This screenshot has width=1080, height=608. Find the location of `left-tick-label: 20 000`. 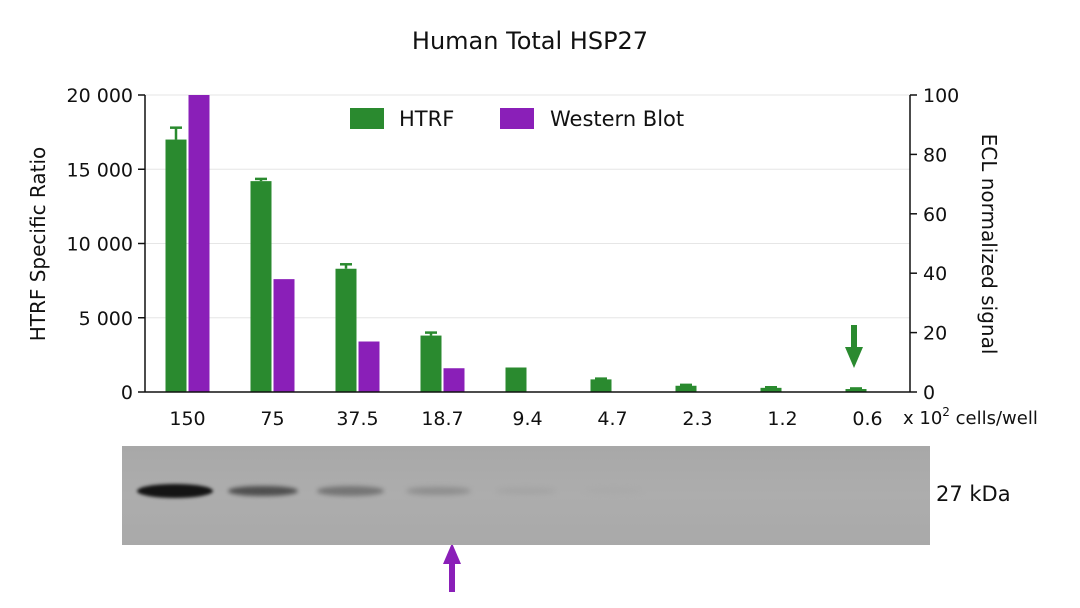

left-tick-label: 20 000 is located at coordinates (100, 96).